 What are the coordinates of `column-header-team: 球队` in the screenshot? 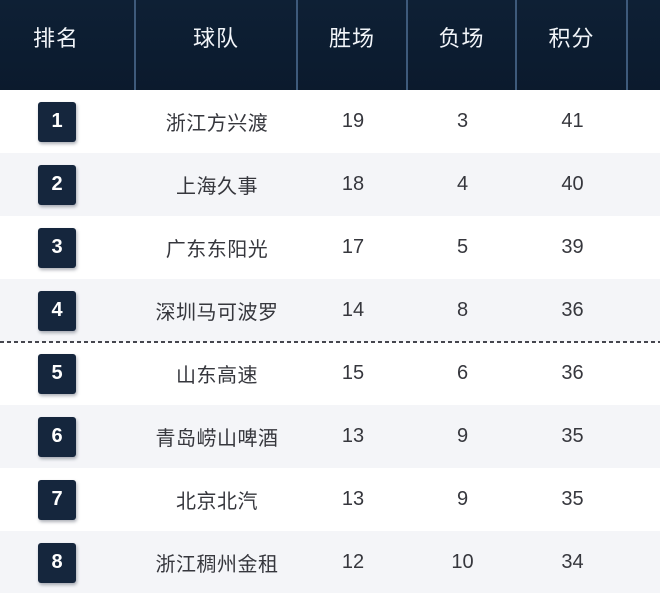 It's located at (217, 45).